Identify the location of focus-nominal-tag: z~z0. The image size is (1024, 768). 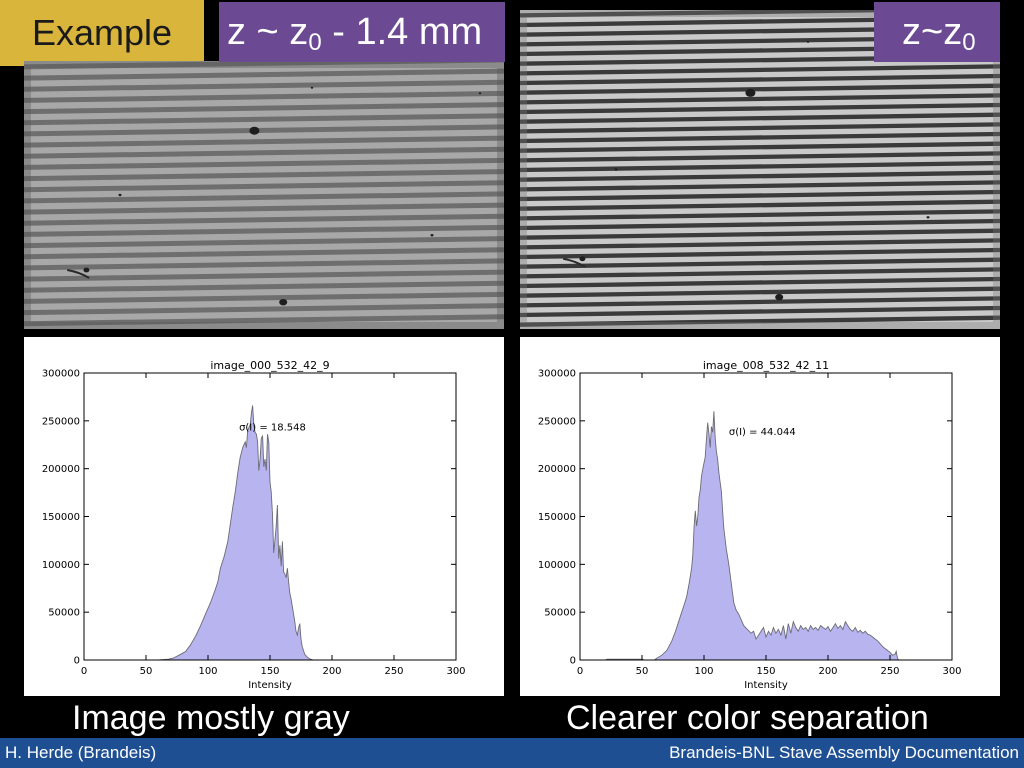
(937, 32).